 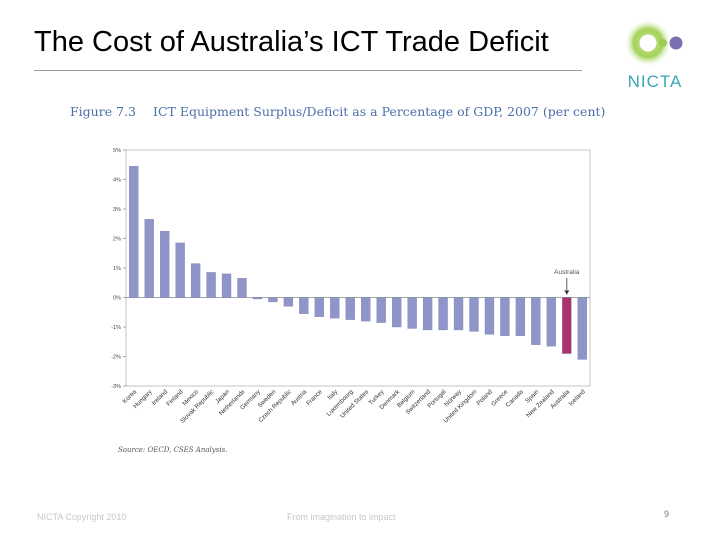 What do you see at coordinates (242, 288) in the screenshot?
I see `bar-netherlands` at bounding box center [242, 288].